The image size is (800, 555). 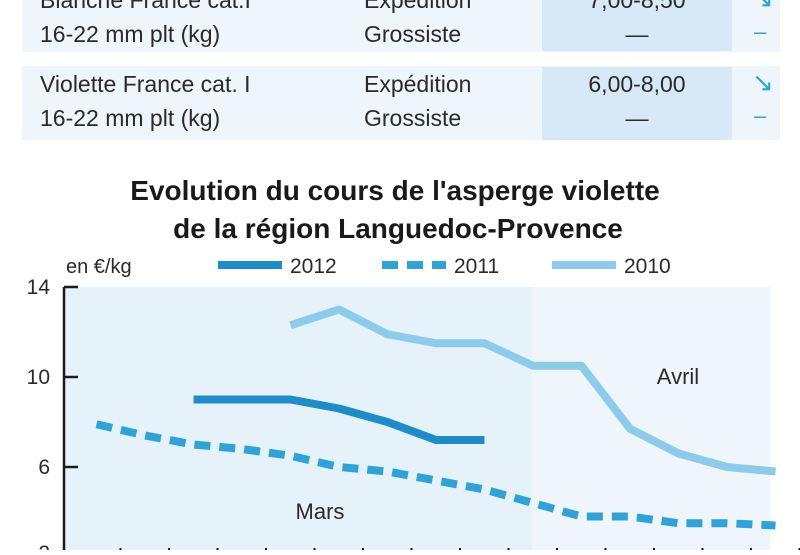 I want to click on legend-label-2011: 2011, so click(x=476, y=266).